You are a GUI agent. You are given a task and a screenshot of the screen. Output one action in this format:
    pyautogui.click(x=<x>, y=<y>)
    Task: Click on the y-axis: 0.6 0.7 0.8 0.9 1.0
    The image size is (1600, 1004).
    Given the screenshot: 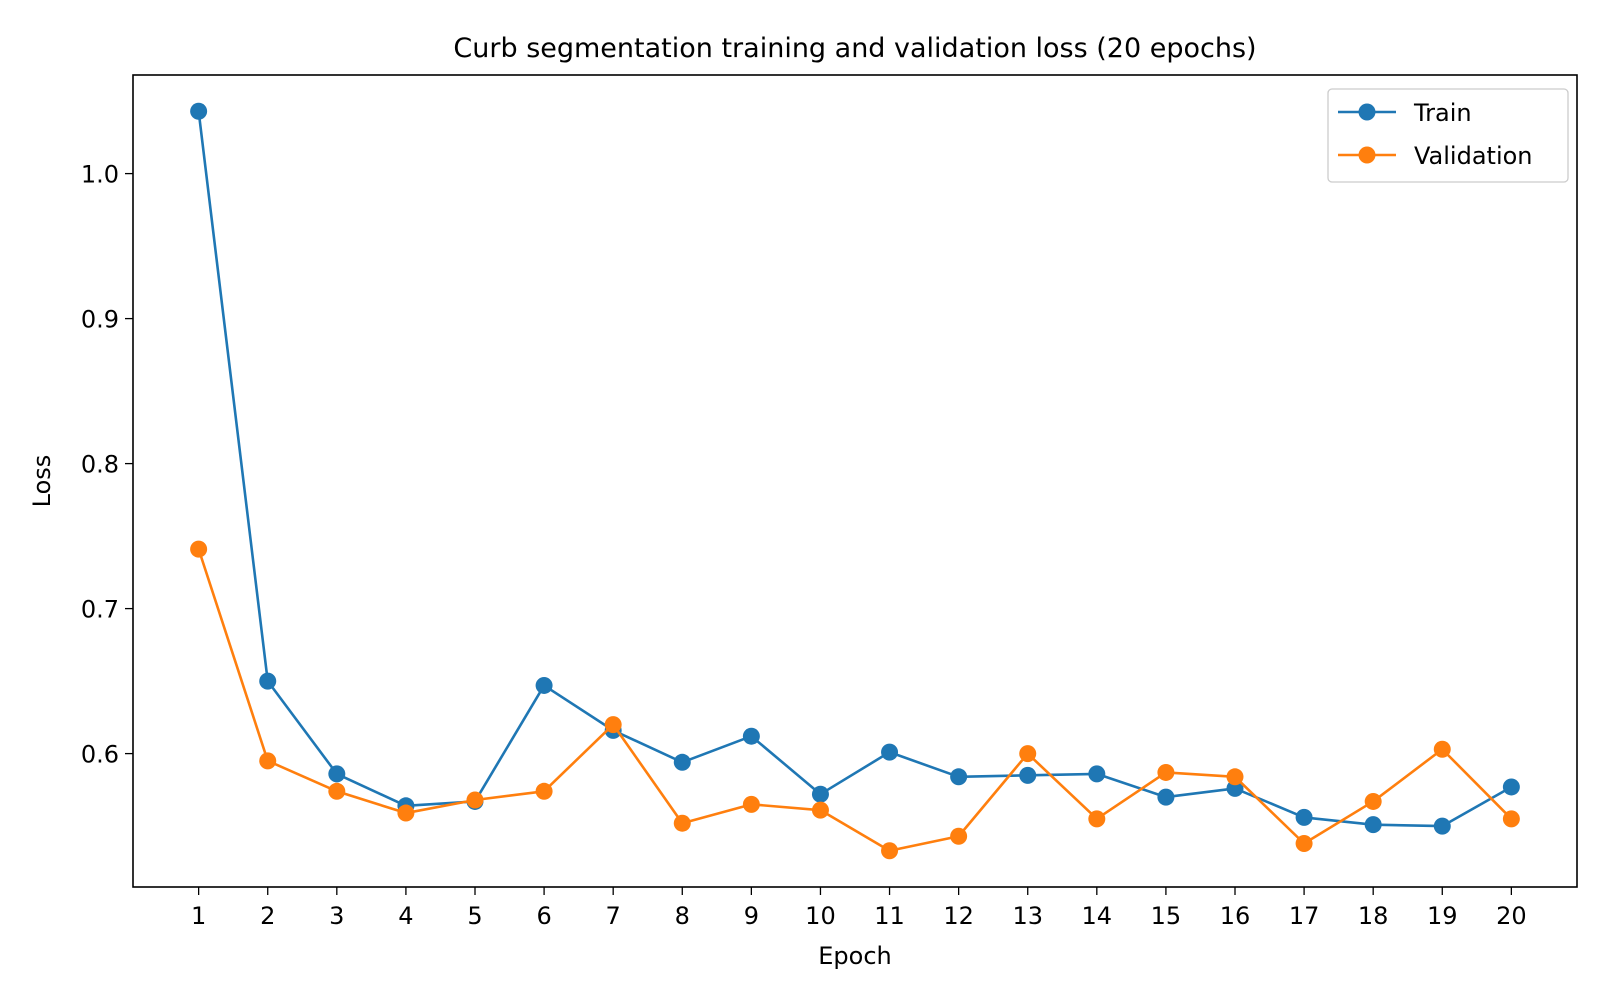 What is the action you would take?
    pyautogui.click(x=107, y=465)
    